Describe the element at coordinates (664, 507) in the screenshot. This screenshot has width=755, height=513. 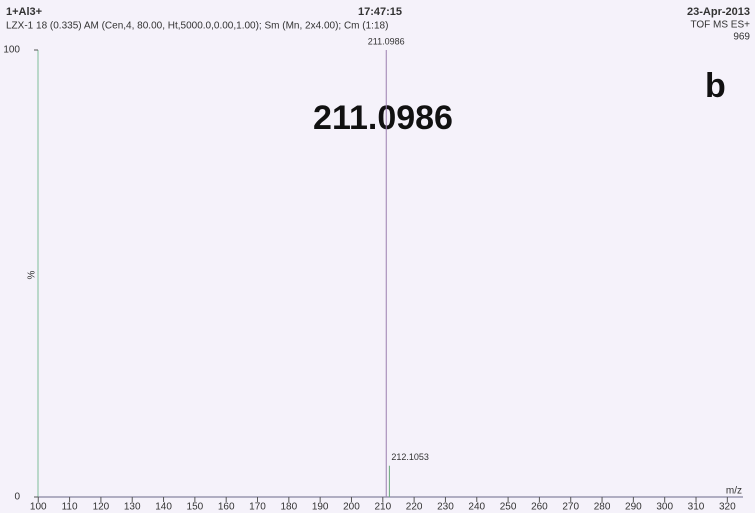
I see `x-tick-label: 300` at that location.